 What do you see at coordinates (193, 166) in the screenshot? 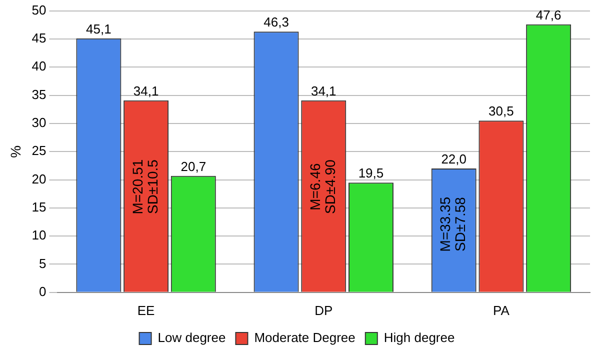
I see `data-label: 20,7` at bounding box center [193, 166].